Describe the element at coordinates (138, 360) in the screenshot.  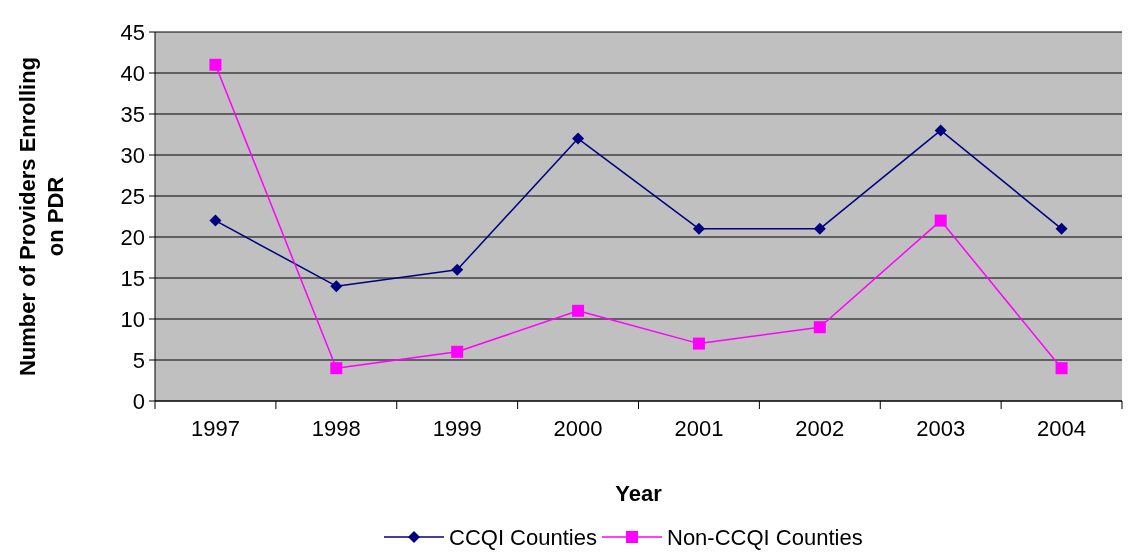
I see `y-tick-label: 5` at that location.